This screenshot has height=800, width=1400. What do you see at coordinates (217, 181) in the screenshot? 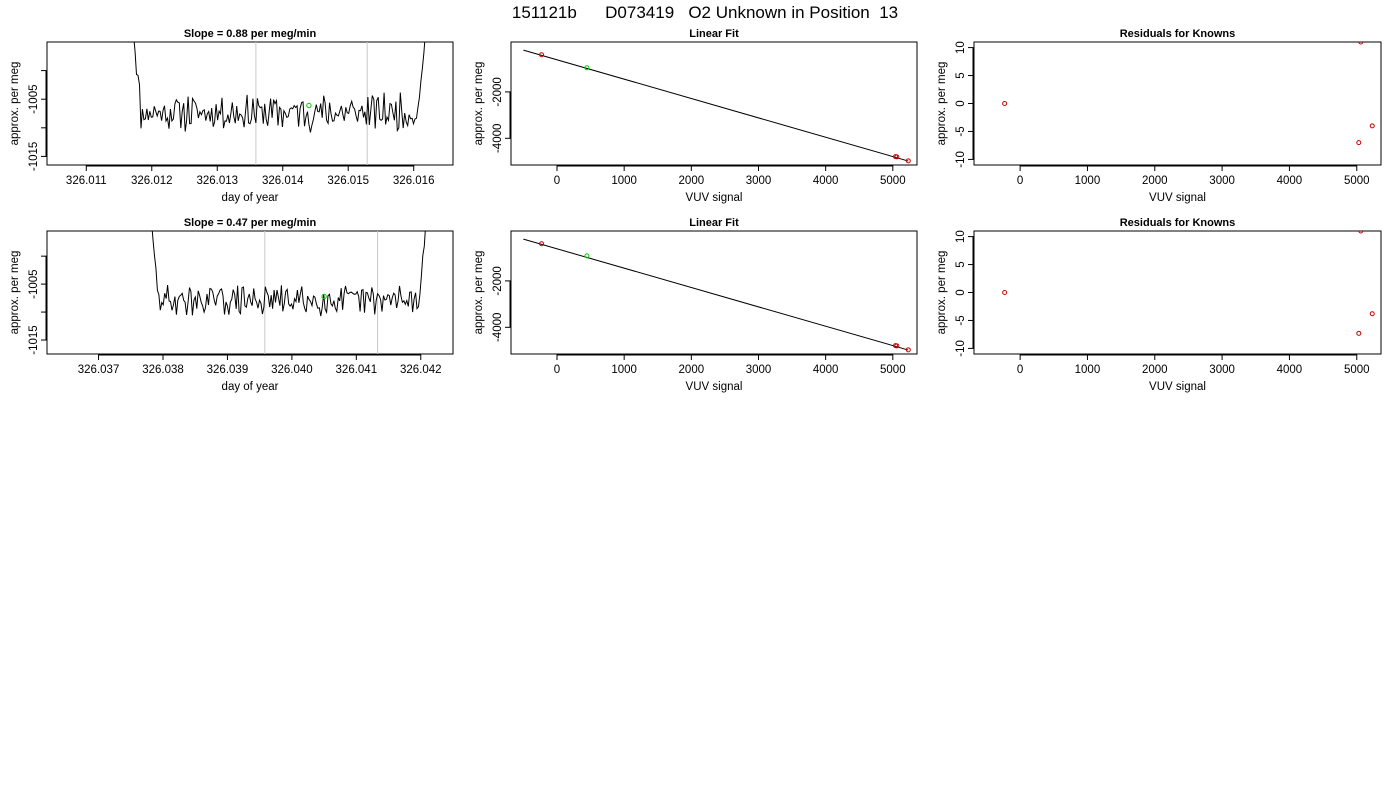
I see `x-tick-label: 326.013` at bounding box center [217, 181].